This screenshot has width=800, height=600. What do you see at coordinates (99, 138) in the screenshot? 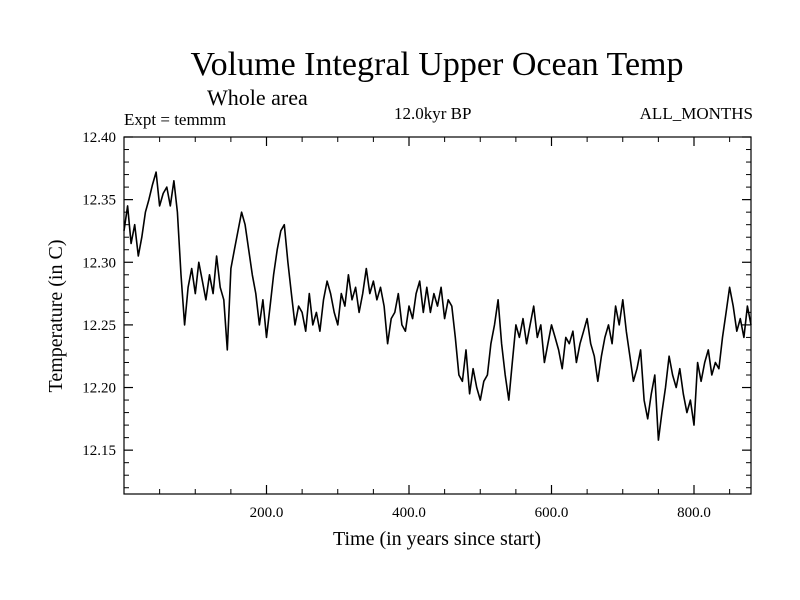
I see `y-tick-label: 12.40` at bounding box center [99, 138].